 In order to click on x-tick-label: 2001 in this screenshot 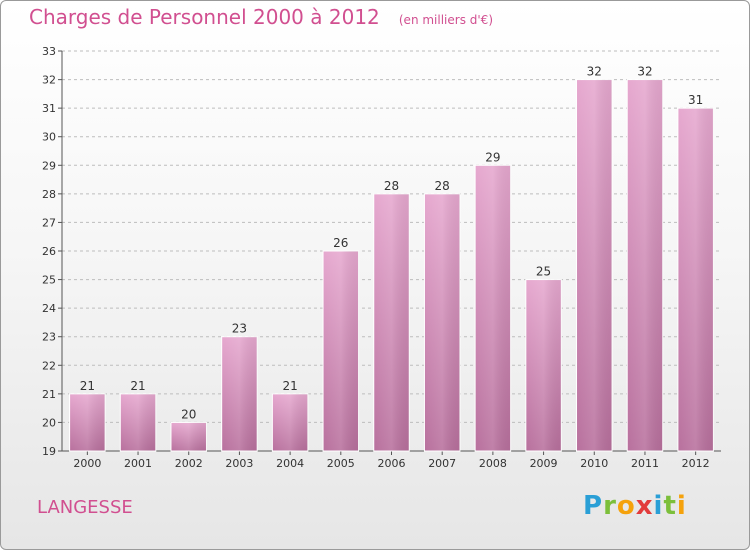, I will do `click(138, 463)`.